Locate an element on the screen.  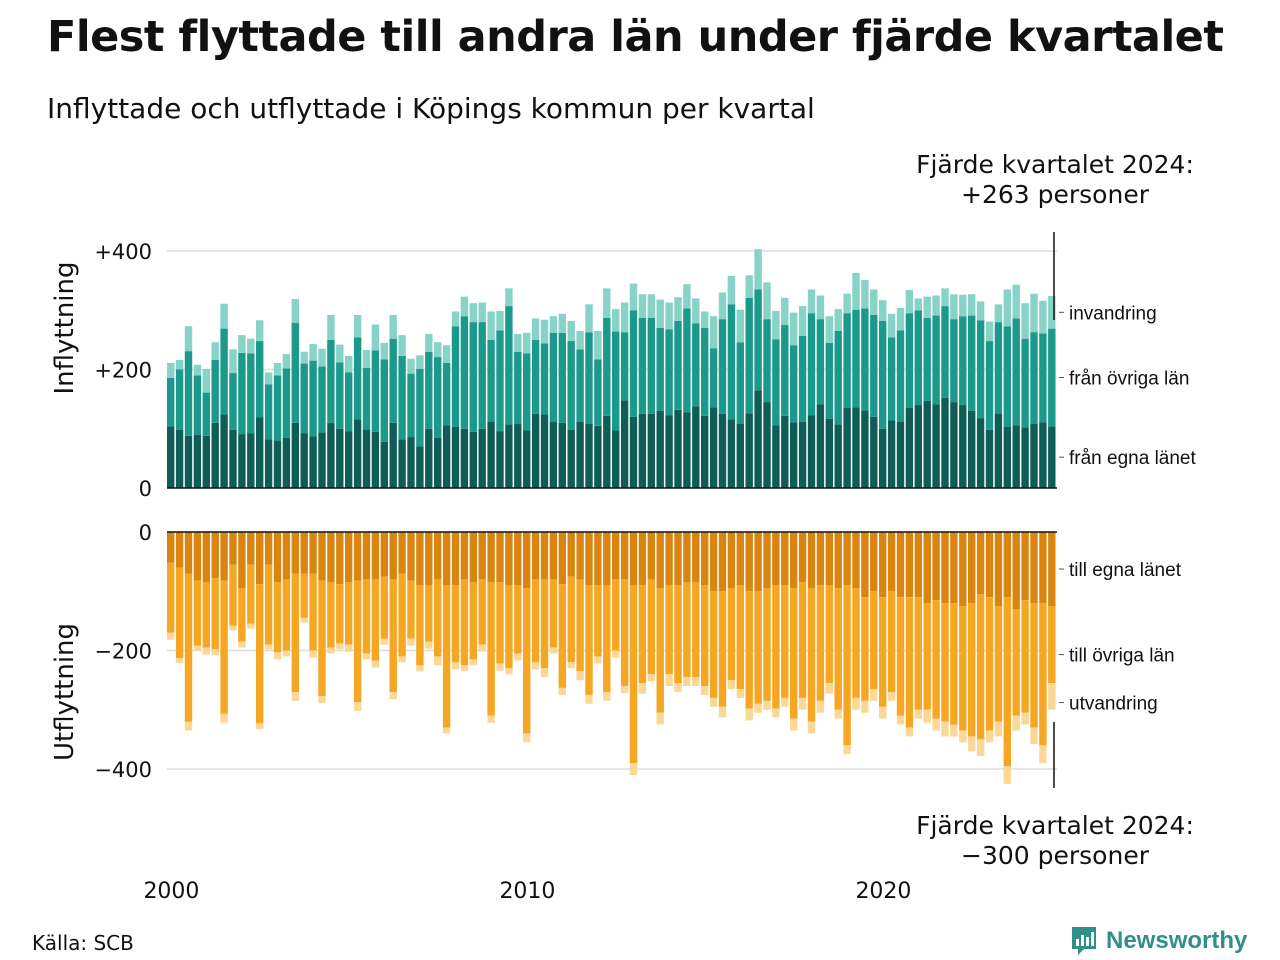
xtick-label: 2020 is located at coordinates (883, 891).